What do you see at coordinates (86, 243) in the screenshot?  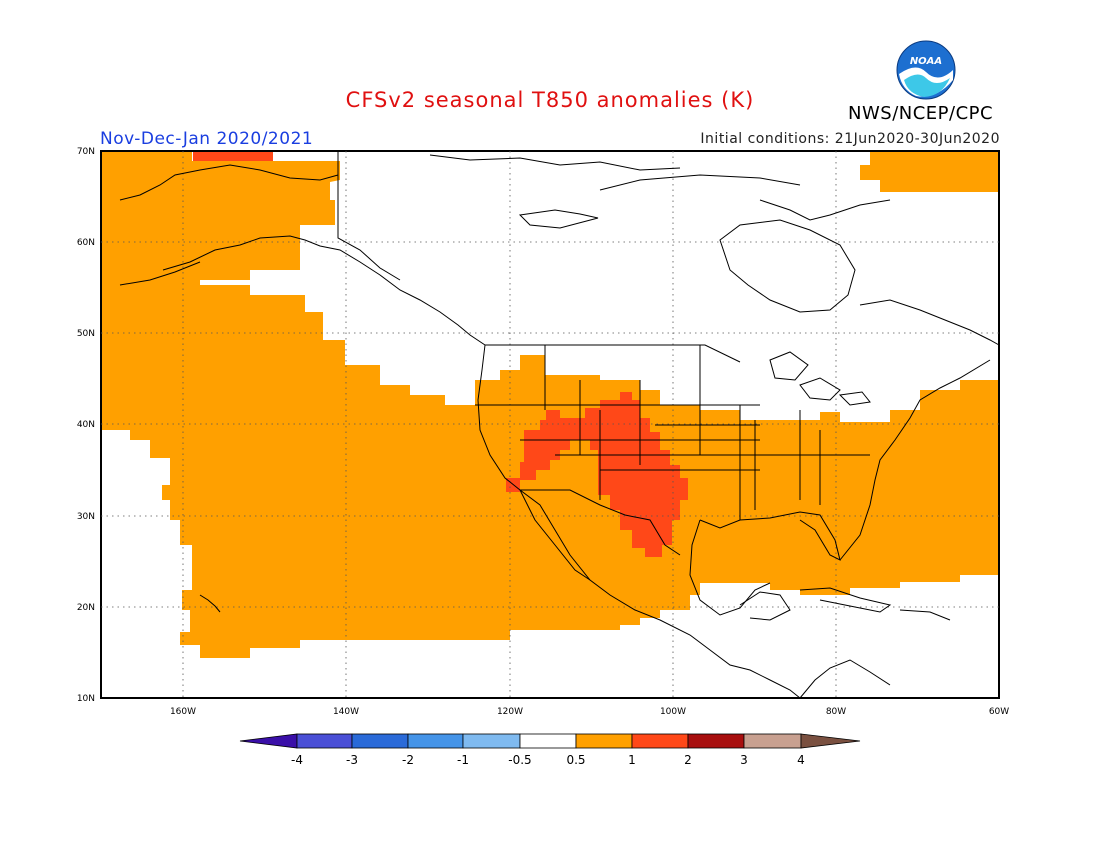 I see `lat-label: 60N` at bounding box center [86, 243].